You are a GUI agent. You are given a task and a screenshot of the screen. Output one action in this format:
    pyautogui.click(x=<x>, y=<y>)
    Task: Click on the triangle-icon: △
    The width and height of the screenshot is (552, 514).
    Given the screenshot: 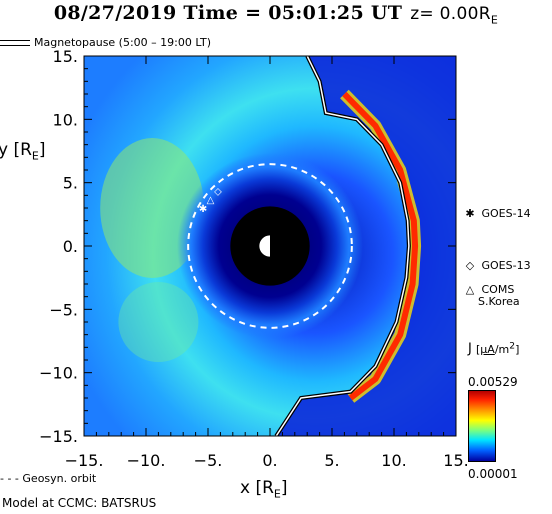 What is the action you would take?
    pyautogui.click(x=470, y=289)
    